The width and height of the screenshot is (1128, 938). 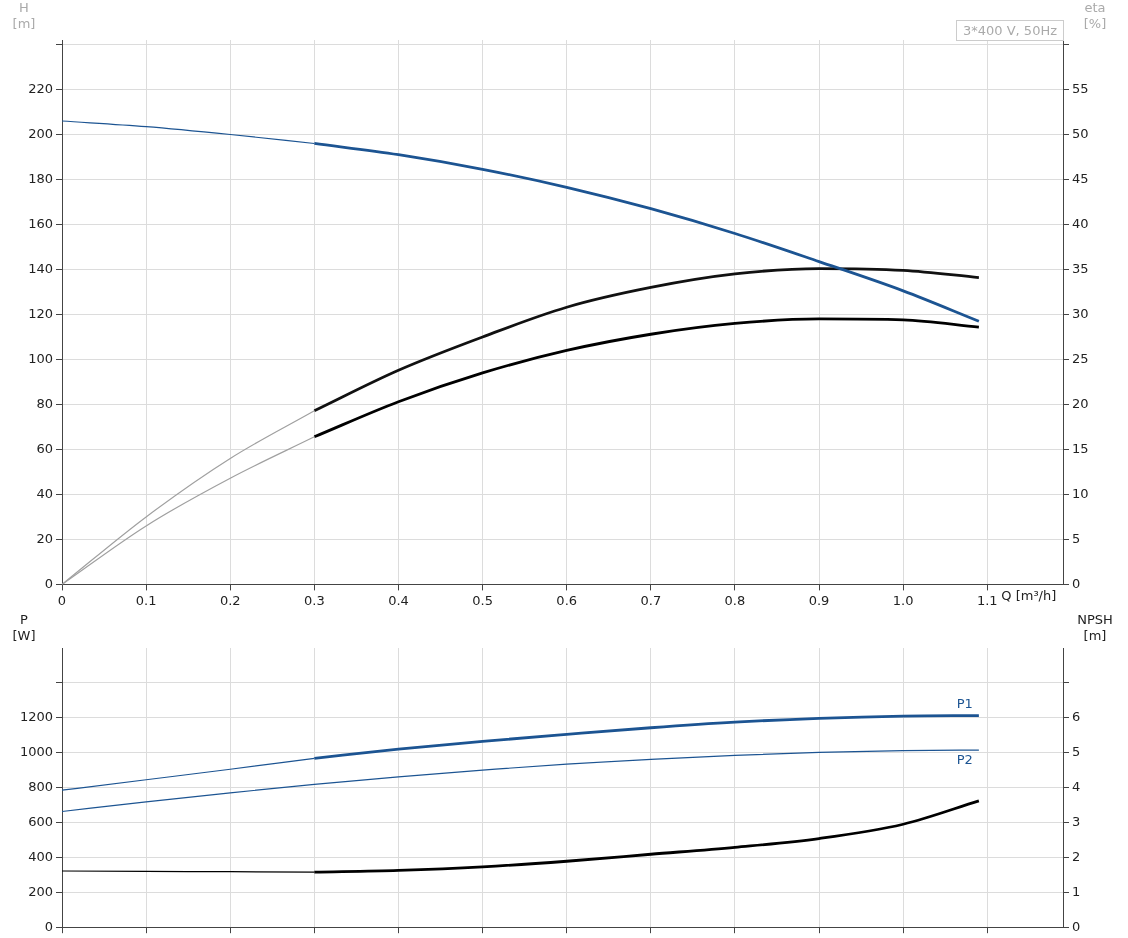 I want to click on y2-tick-label: 10, so click(x=1080, y=493).